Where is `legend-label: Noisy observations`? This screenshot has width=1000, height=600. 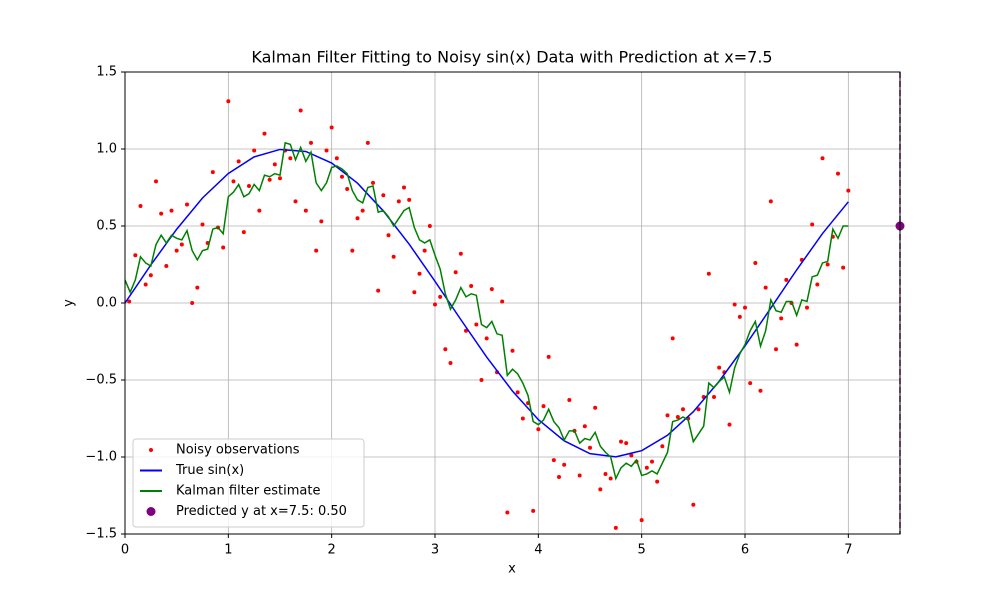 legend-label: Noisy observations is located at coordinates (238, 450).